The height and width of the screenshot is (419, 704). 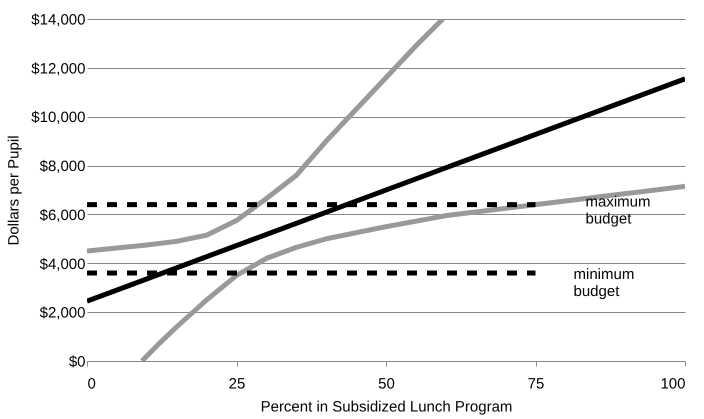 I want to click on y-tick-label: $2,000, so click(x=63, y=313).